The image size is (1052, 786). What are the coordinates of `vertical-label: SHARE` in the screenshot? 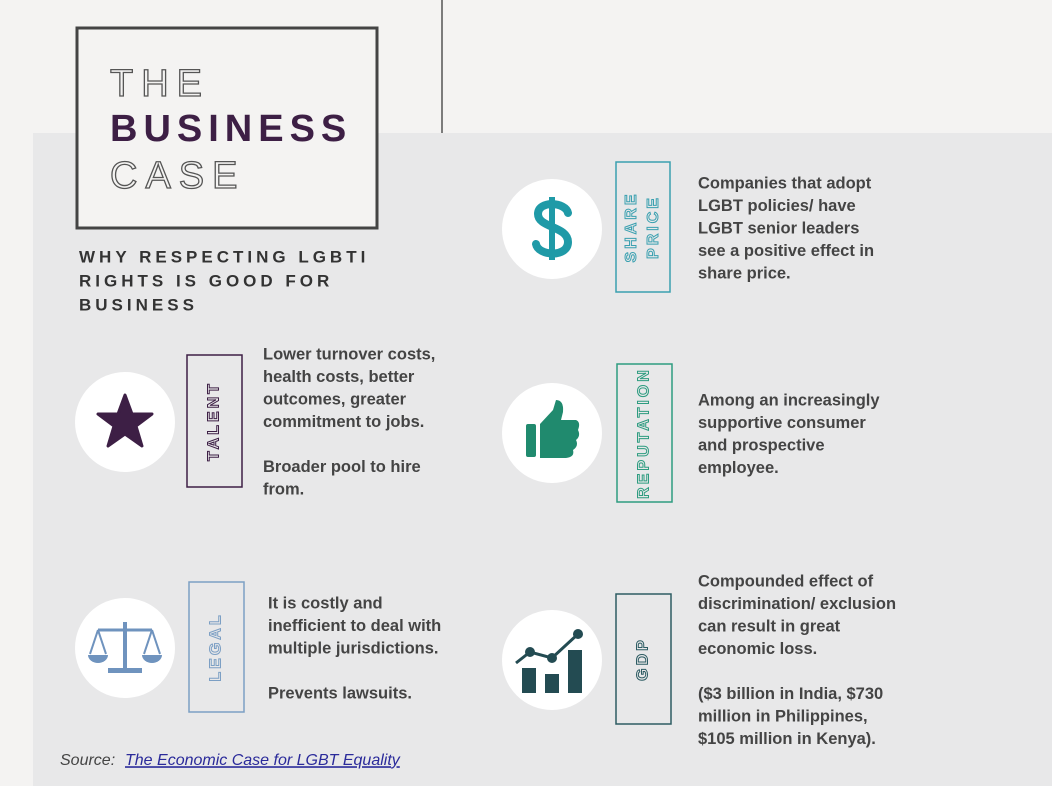 It's located at (631, 226).